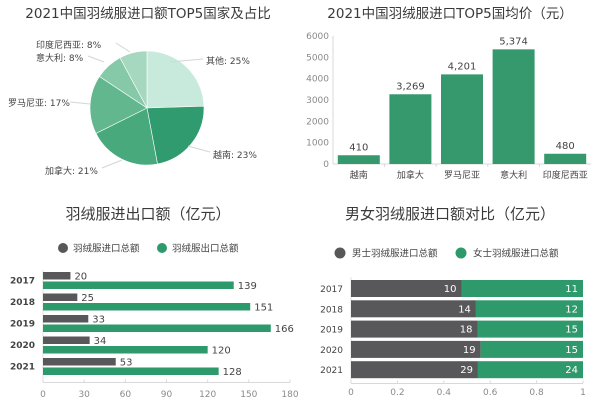 The width and height of the screenshot is (600, 404). Describe the element at coordinates (228, 61) in the screenshot. I see `pie-slice-label: 其他: 25%` at that location.